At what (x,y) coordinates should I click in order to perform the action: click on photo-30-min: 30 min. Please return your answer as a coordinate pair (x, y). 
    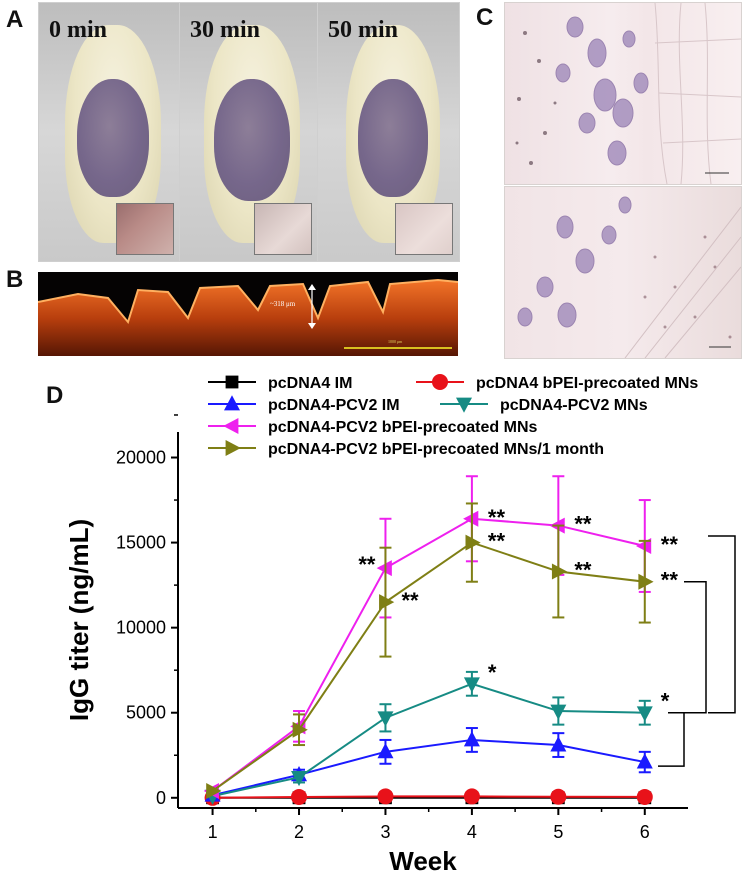
    Looking at the image, I should click on (249, 132).